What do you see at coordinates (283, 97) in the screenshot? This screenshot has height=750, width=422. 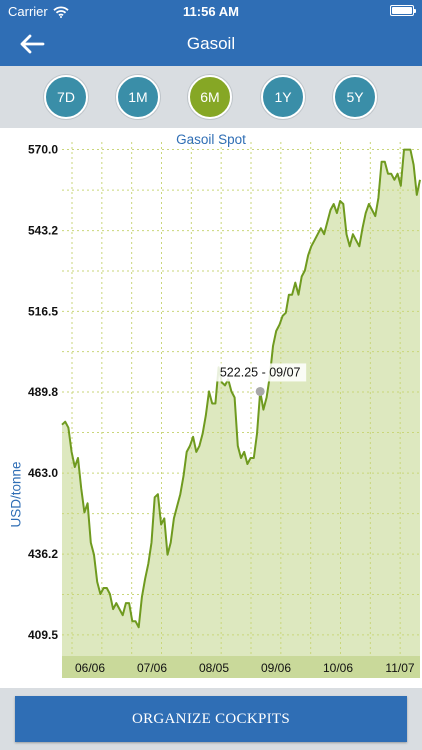 I see `period-button-1y: 1Y` at bounding box center [283, 97].